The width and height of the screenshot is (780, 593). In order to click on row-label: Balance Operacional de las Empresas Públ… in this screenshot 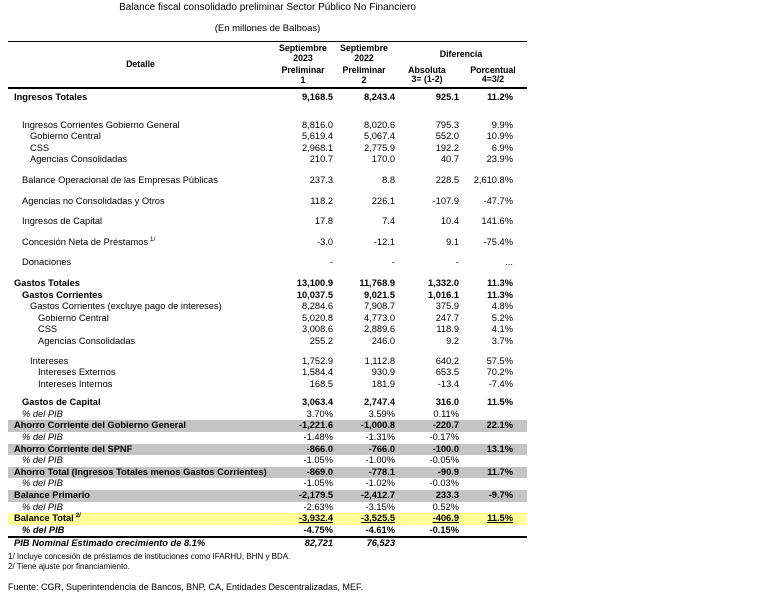, I will do `click(120, 179)`.